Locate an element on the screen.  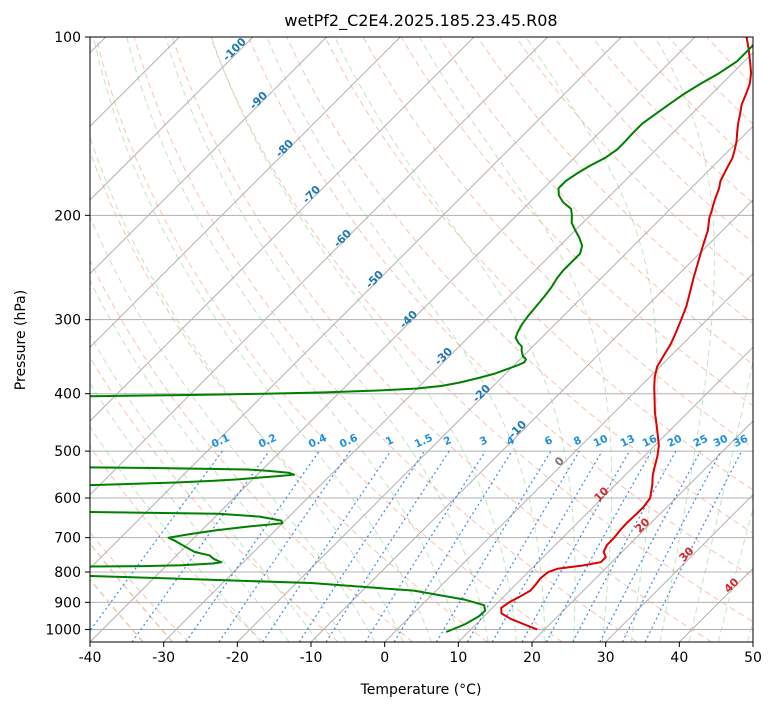
x-axis-label: Temperature (°C) is located at coordinates (421, 690).